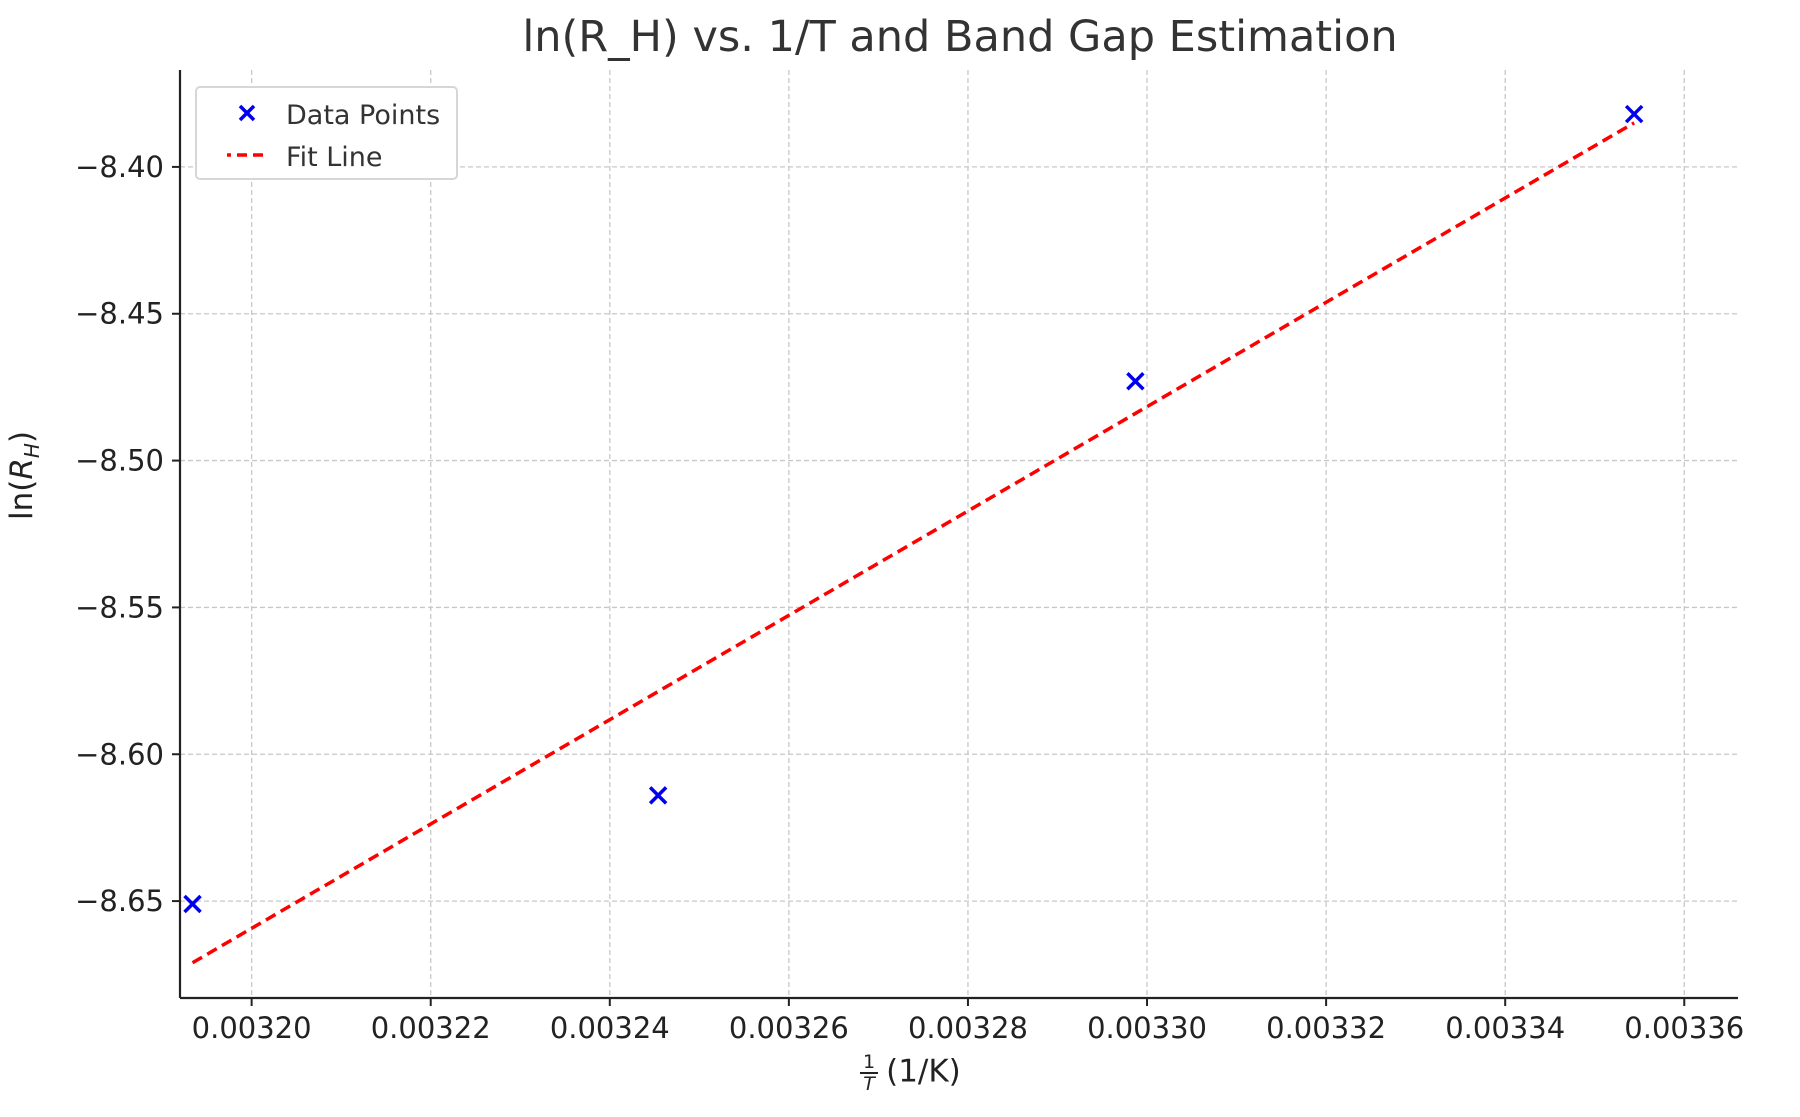 Image resolution: width=1800 pixels, height=1117 pixels. What do you see at coordinates (119, 167) in the screenshot?
I see `y-tick-label: −8.40` at bounding box center [119, 167].